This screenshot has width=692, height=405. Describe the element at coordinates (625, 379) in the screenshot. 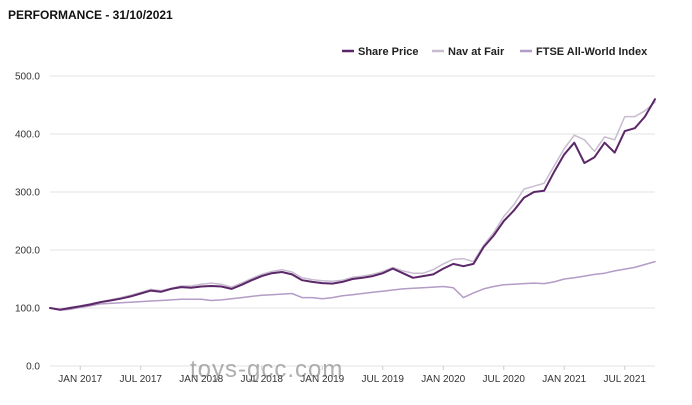

I see `x-tick-label: JUL 2021` at that location.